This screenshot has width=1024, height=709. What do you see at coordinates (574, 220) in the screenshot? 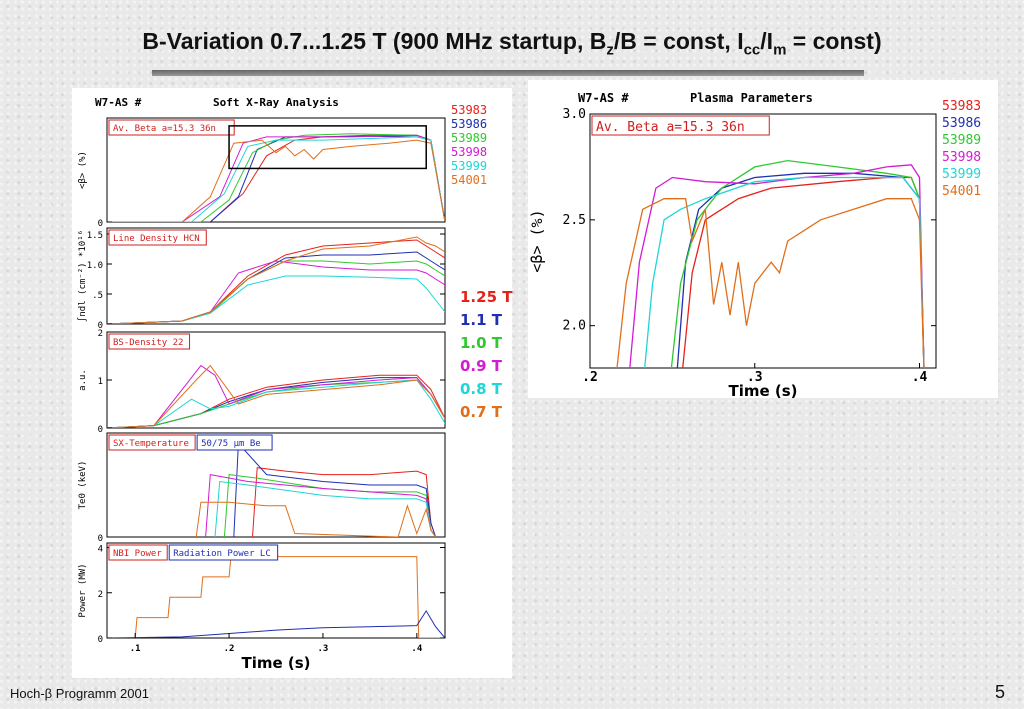
I see `y-tick-label: 2.5` at bounding box center [574, 220].